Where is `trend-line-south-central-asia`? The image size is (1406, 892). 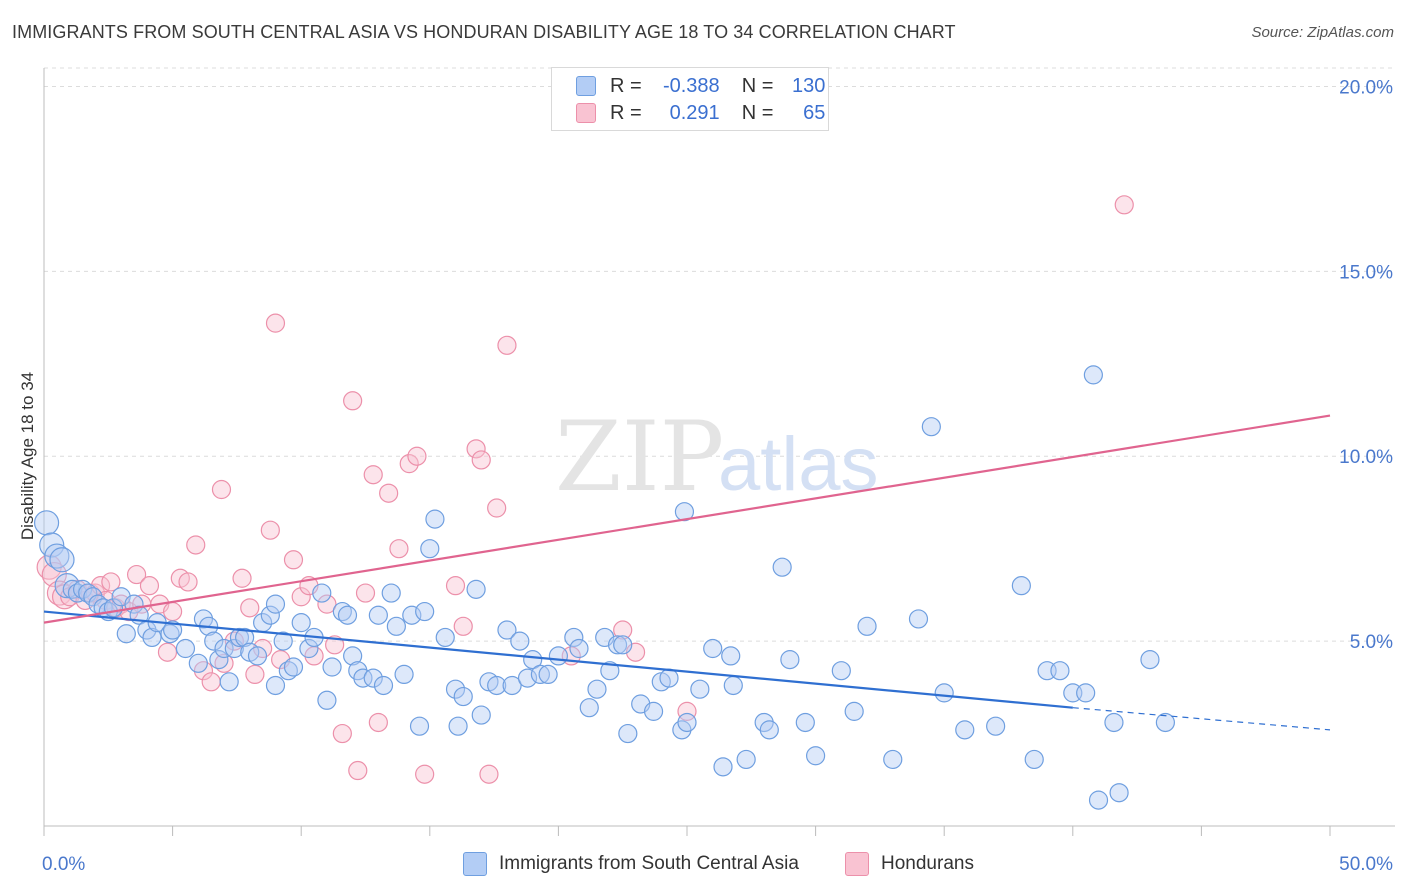 trend-line-south-central-asia is located at coordinates (558, 659).